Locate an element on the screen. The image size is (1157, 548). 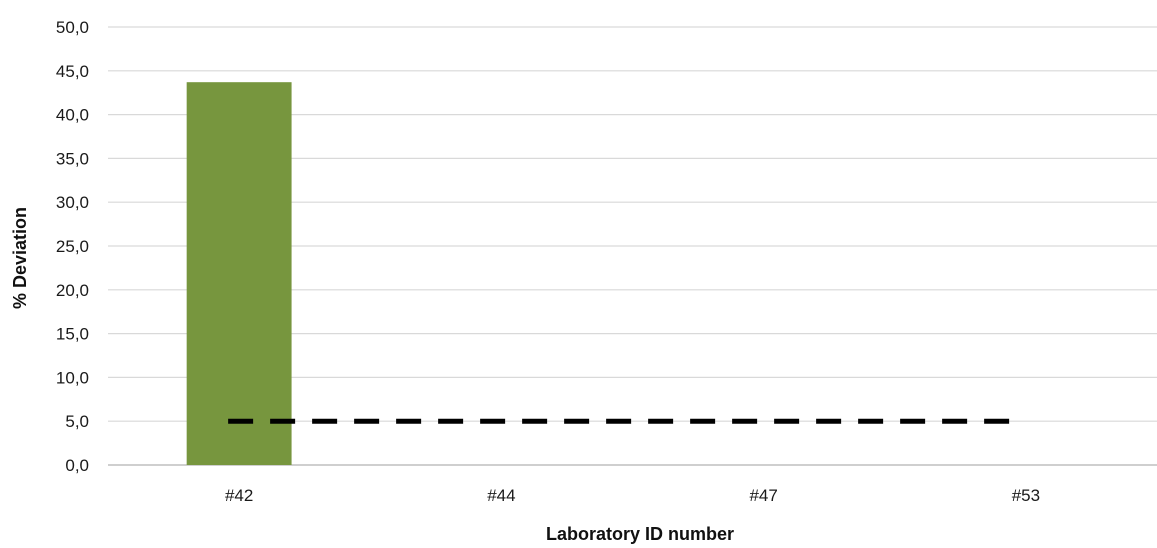
y-tick-label: 5,0 is located at coordinates (77, 421).